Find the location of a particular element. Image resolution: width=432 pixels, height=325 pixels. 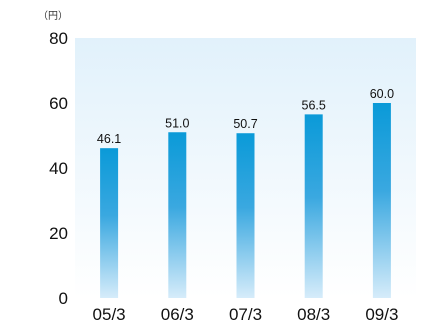

x-tick-label: 06/3 is located at coordinates (177, 314).